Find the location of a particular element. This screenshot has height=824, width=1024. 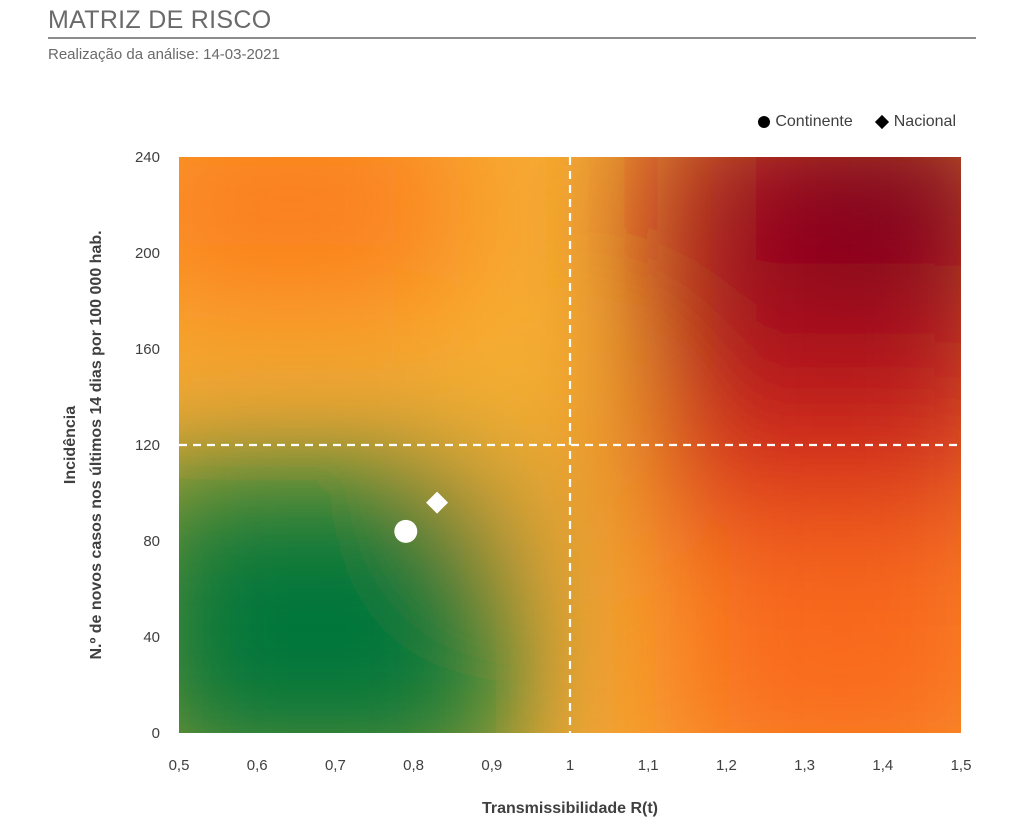

title-divider is located at coordinates (512, 38).